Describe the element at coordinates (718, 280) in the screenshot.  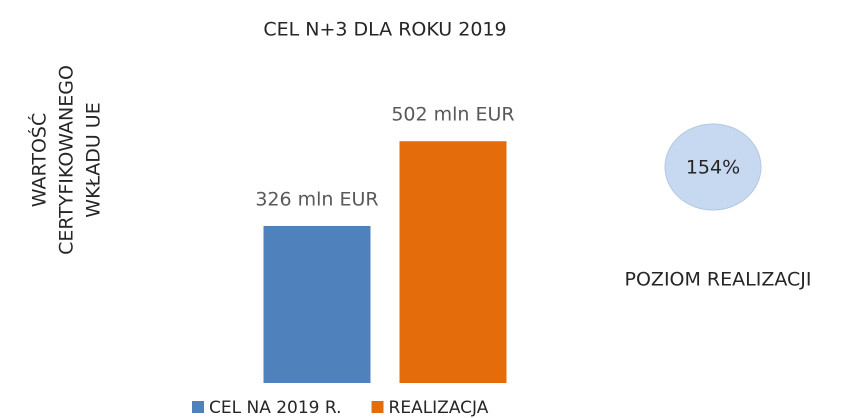
I see `kpi-caption: POZIOM REALIZACJI` at that location.